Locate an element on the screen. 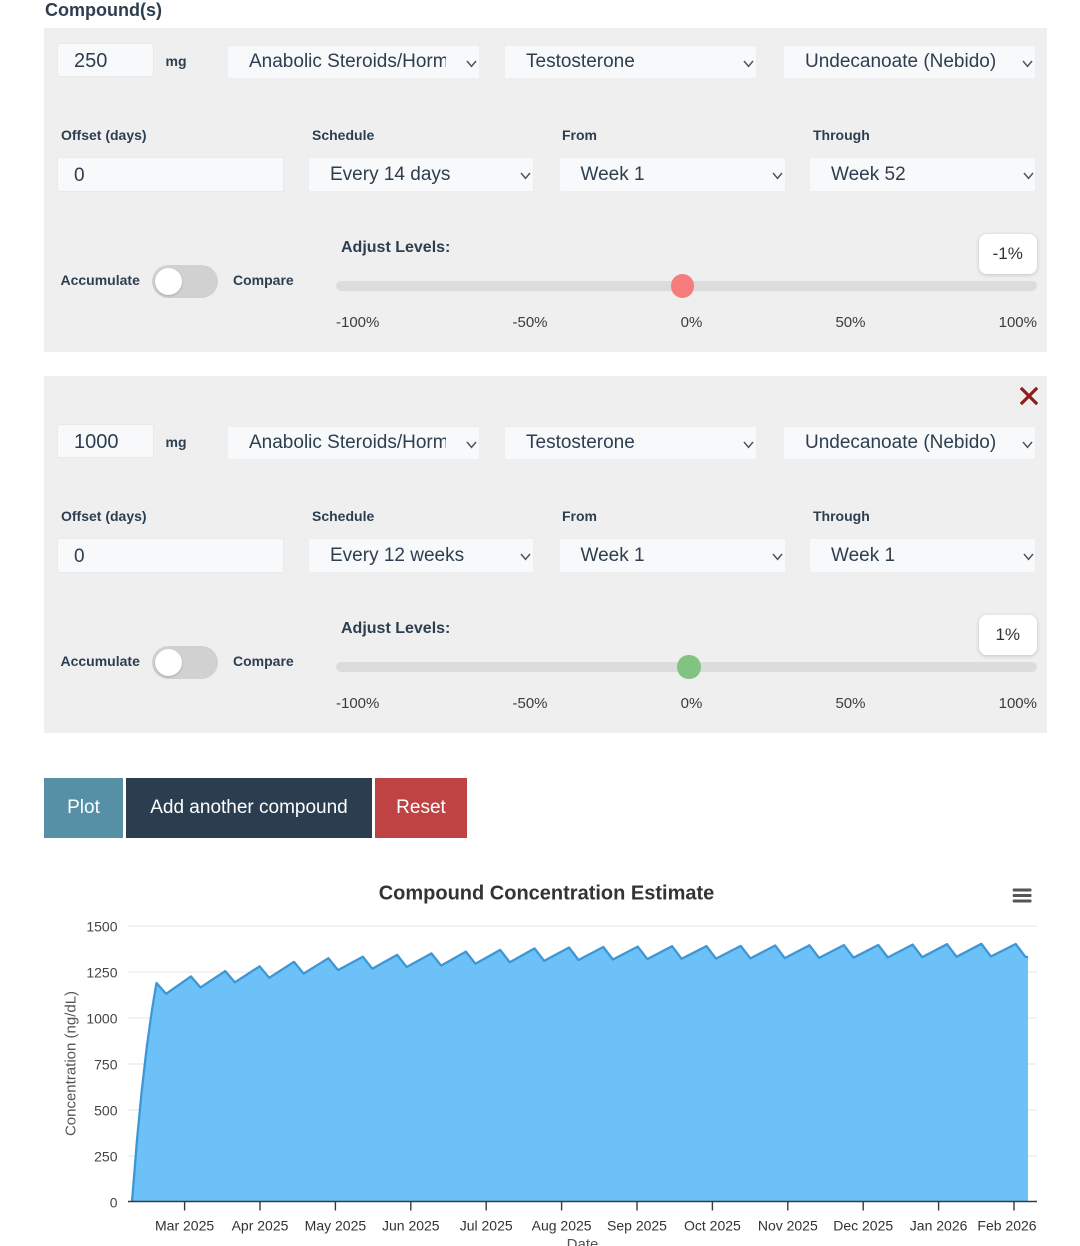  svg-text: Date is located at coordinates (583, 1241).